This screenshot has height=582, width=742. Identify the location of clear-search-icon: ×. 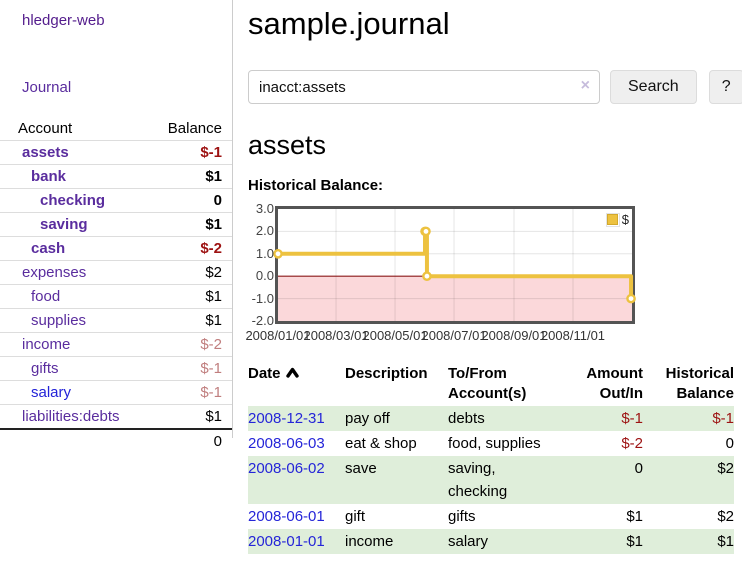
(585, 85).